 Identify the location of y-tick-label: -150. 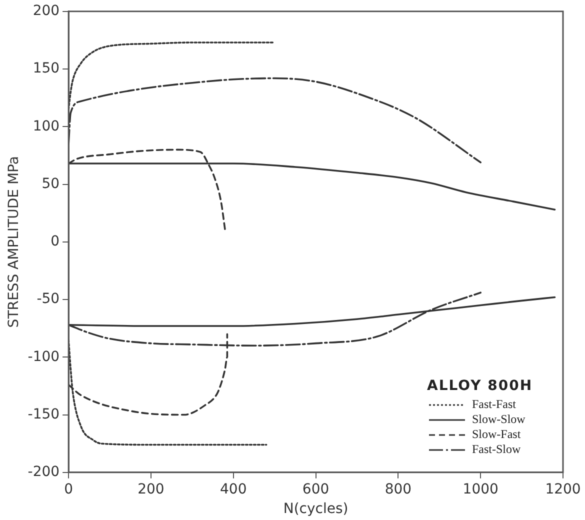
(44, 414).